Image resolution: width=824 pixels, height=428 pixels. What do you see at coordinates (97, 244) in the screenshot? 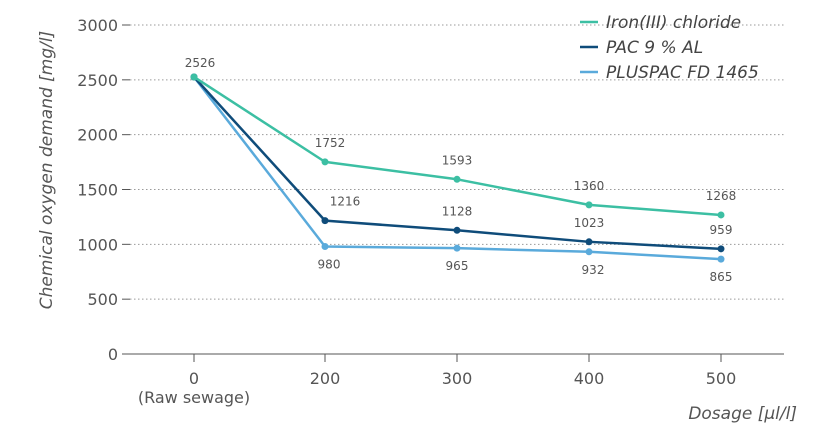
I see `y-tick-label: 1000` at bounding box center [97, 244].